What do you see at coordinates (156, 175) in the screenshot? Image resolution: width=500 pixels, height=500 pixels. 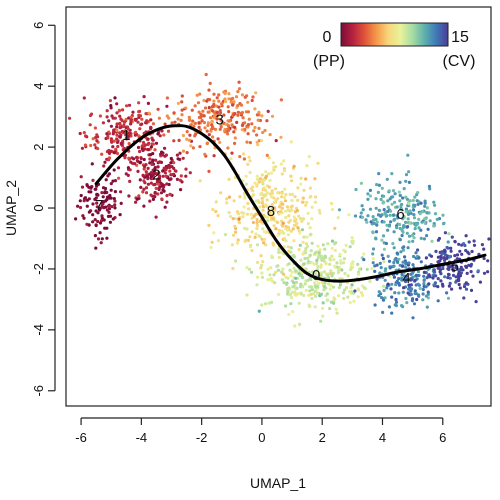 I see `cluster-label-2: 2` at bounding box center [156, 175].